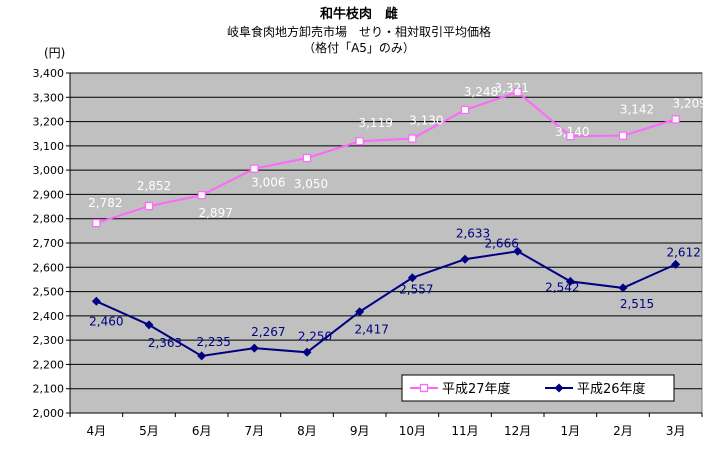 This screenshot has width=718, height=457. Describe the element at coordinates (689, 103) in the screenshot. I see `data-label: 3,209` at that location.